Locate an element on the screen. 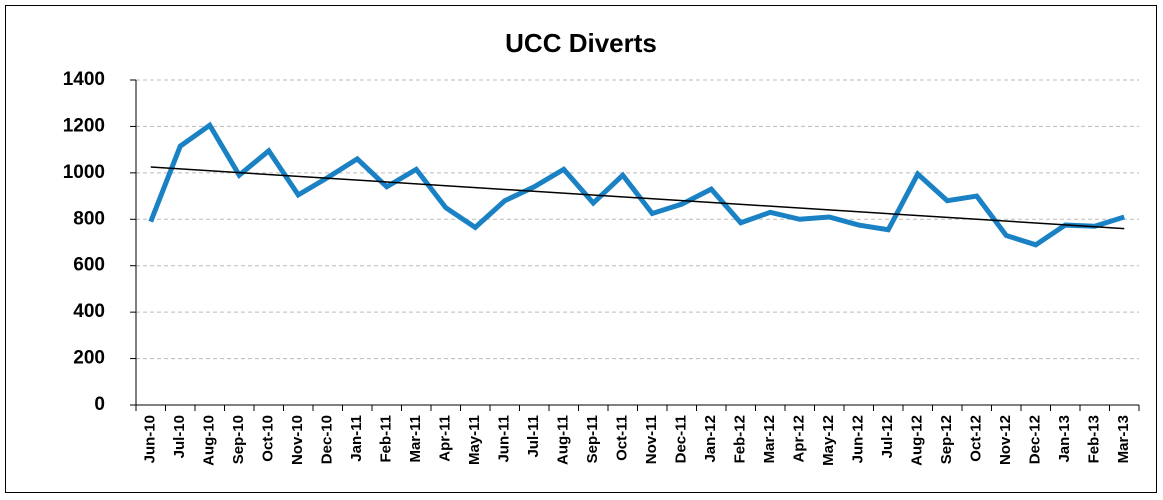 The image size is (1163, 500). x-tick-label: Jun-12 is located at coordinates (858, 439).